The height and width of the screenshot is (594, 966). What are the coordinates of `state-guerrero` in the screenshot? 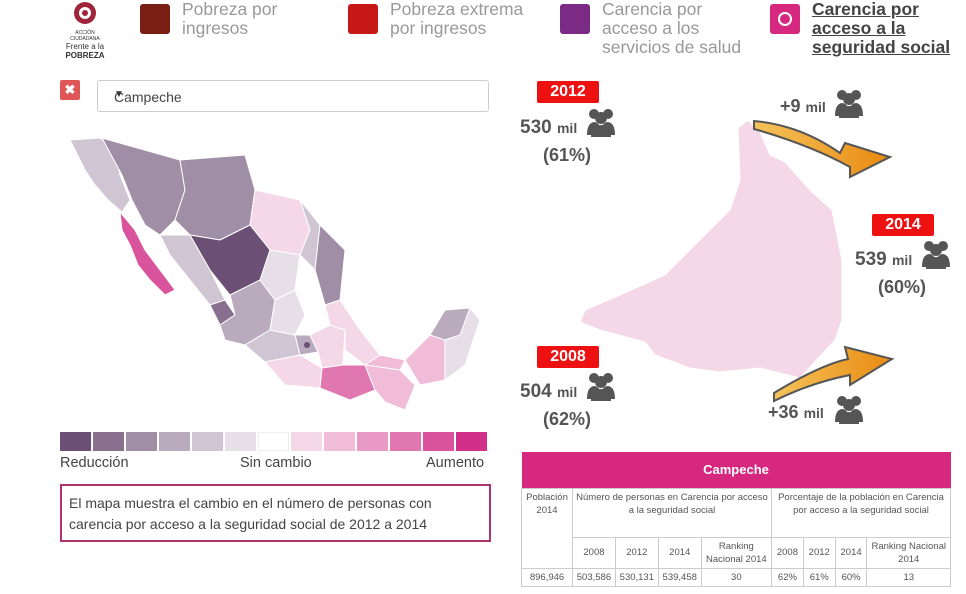 It's located at (293, 371).